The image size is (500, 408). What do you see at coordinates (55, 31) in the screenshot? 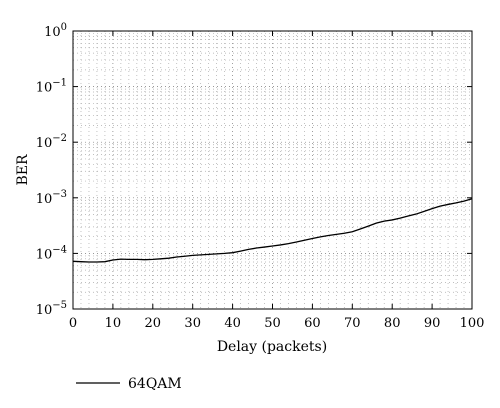
I see `y-tick-label: 10⁰` at bounding box center [55, 31].